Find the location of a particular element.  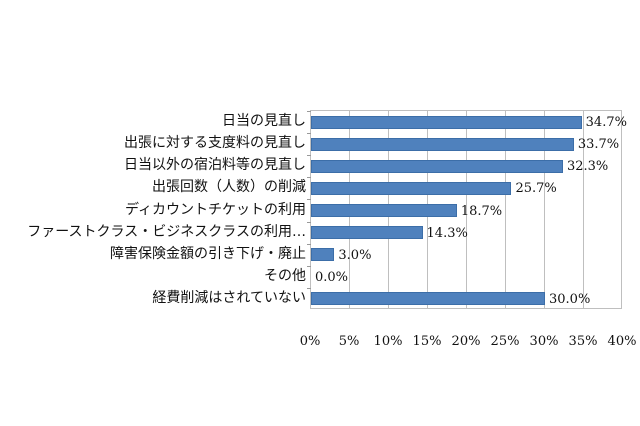

x-tick-label: 40% is located at coordinates (622, 341).